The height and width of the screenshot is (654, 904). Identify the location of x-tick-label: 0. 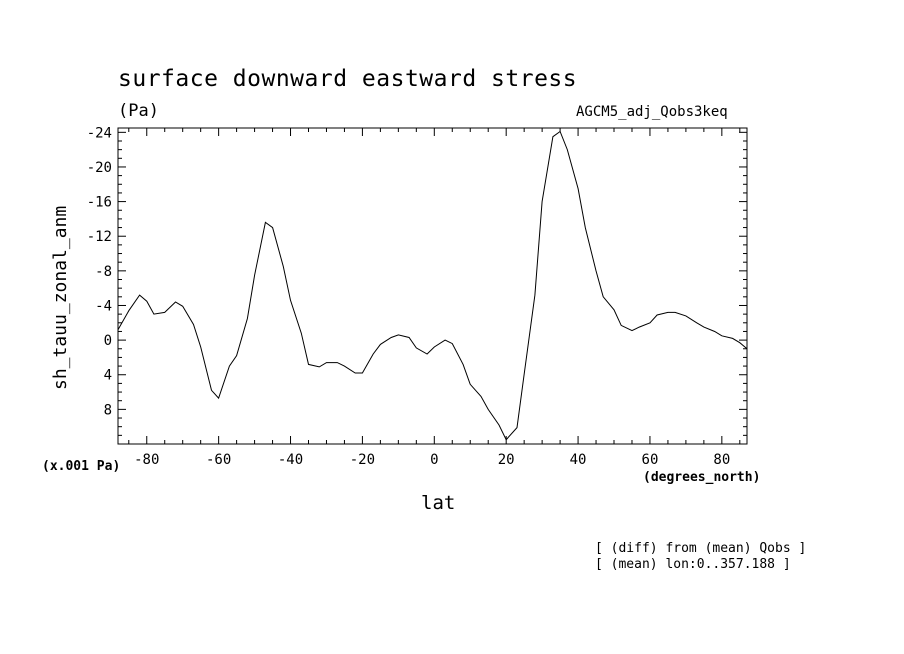
(434, 460).